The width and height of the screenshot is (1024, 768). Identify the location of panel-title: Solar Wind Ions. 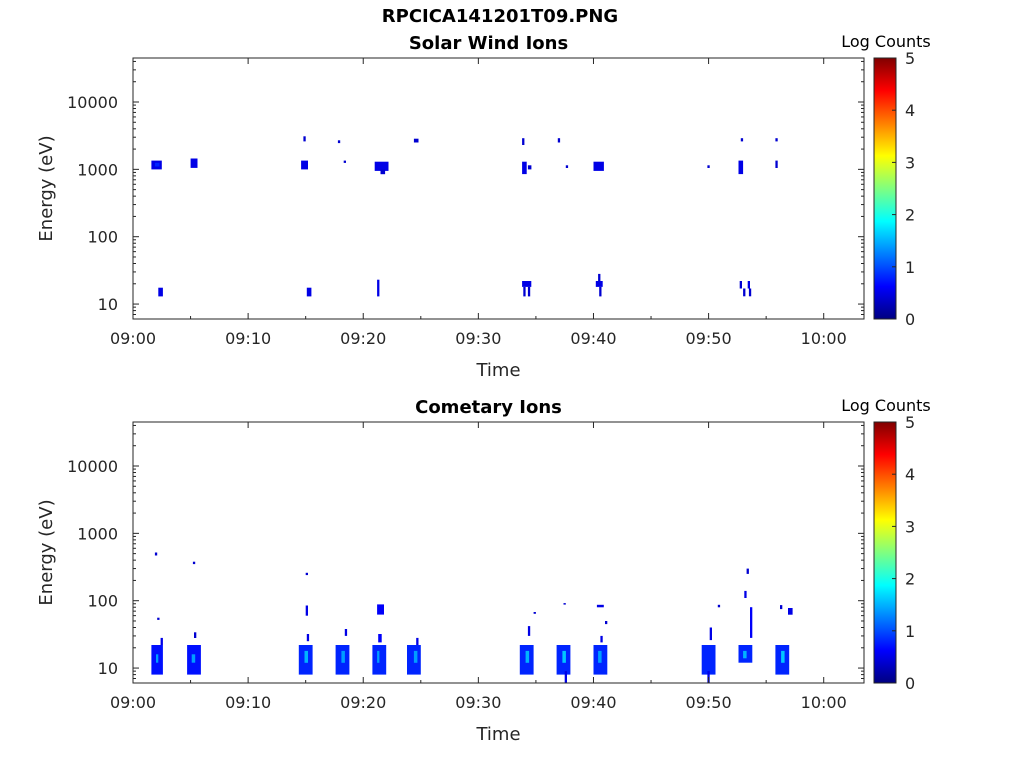
(488, 43).